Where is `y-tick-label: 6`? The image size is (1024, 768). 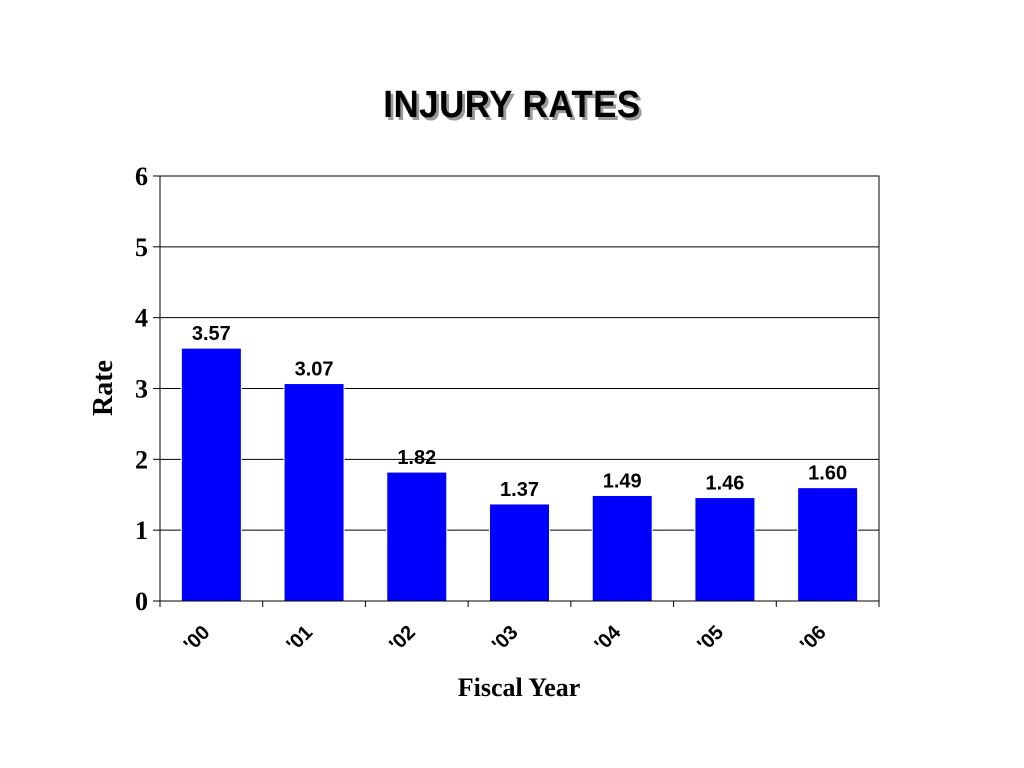 y-tick-label: 6 is located at coordinates (141, 176).